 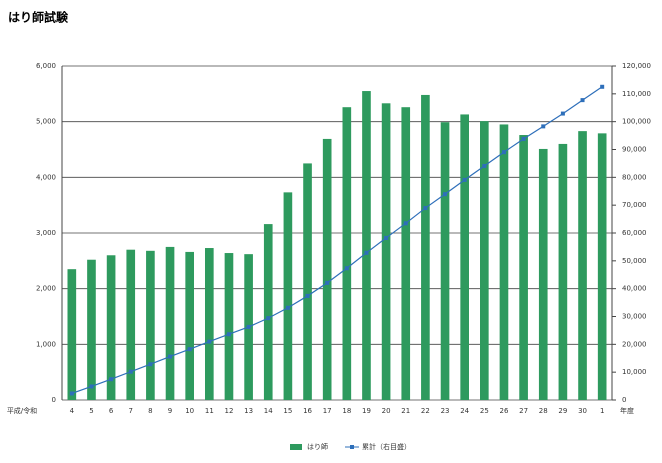 What do you see at coordinates (46, 122) in the screenshot?
I see `y-tick-label: 5,000` at bounding box center [46, 122].